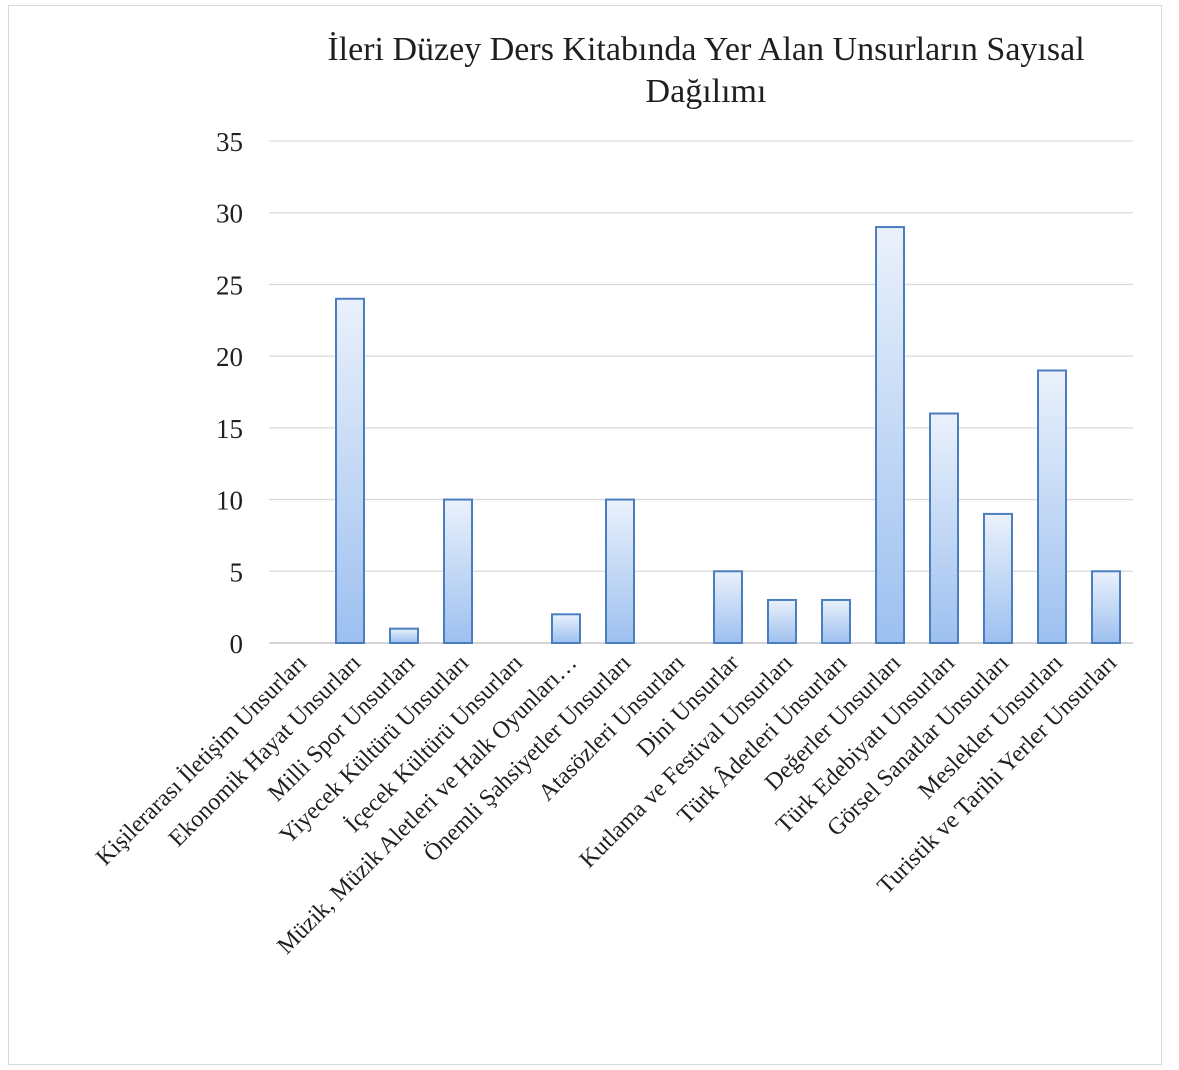  I want to click on y-tick-label: 25, so click(229, 285).